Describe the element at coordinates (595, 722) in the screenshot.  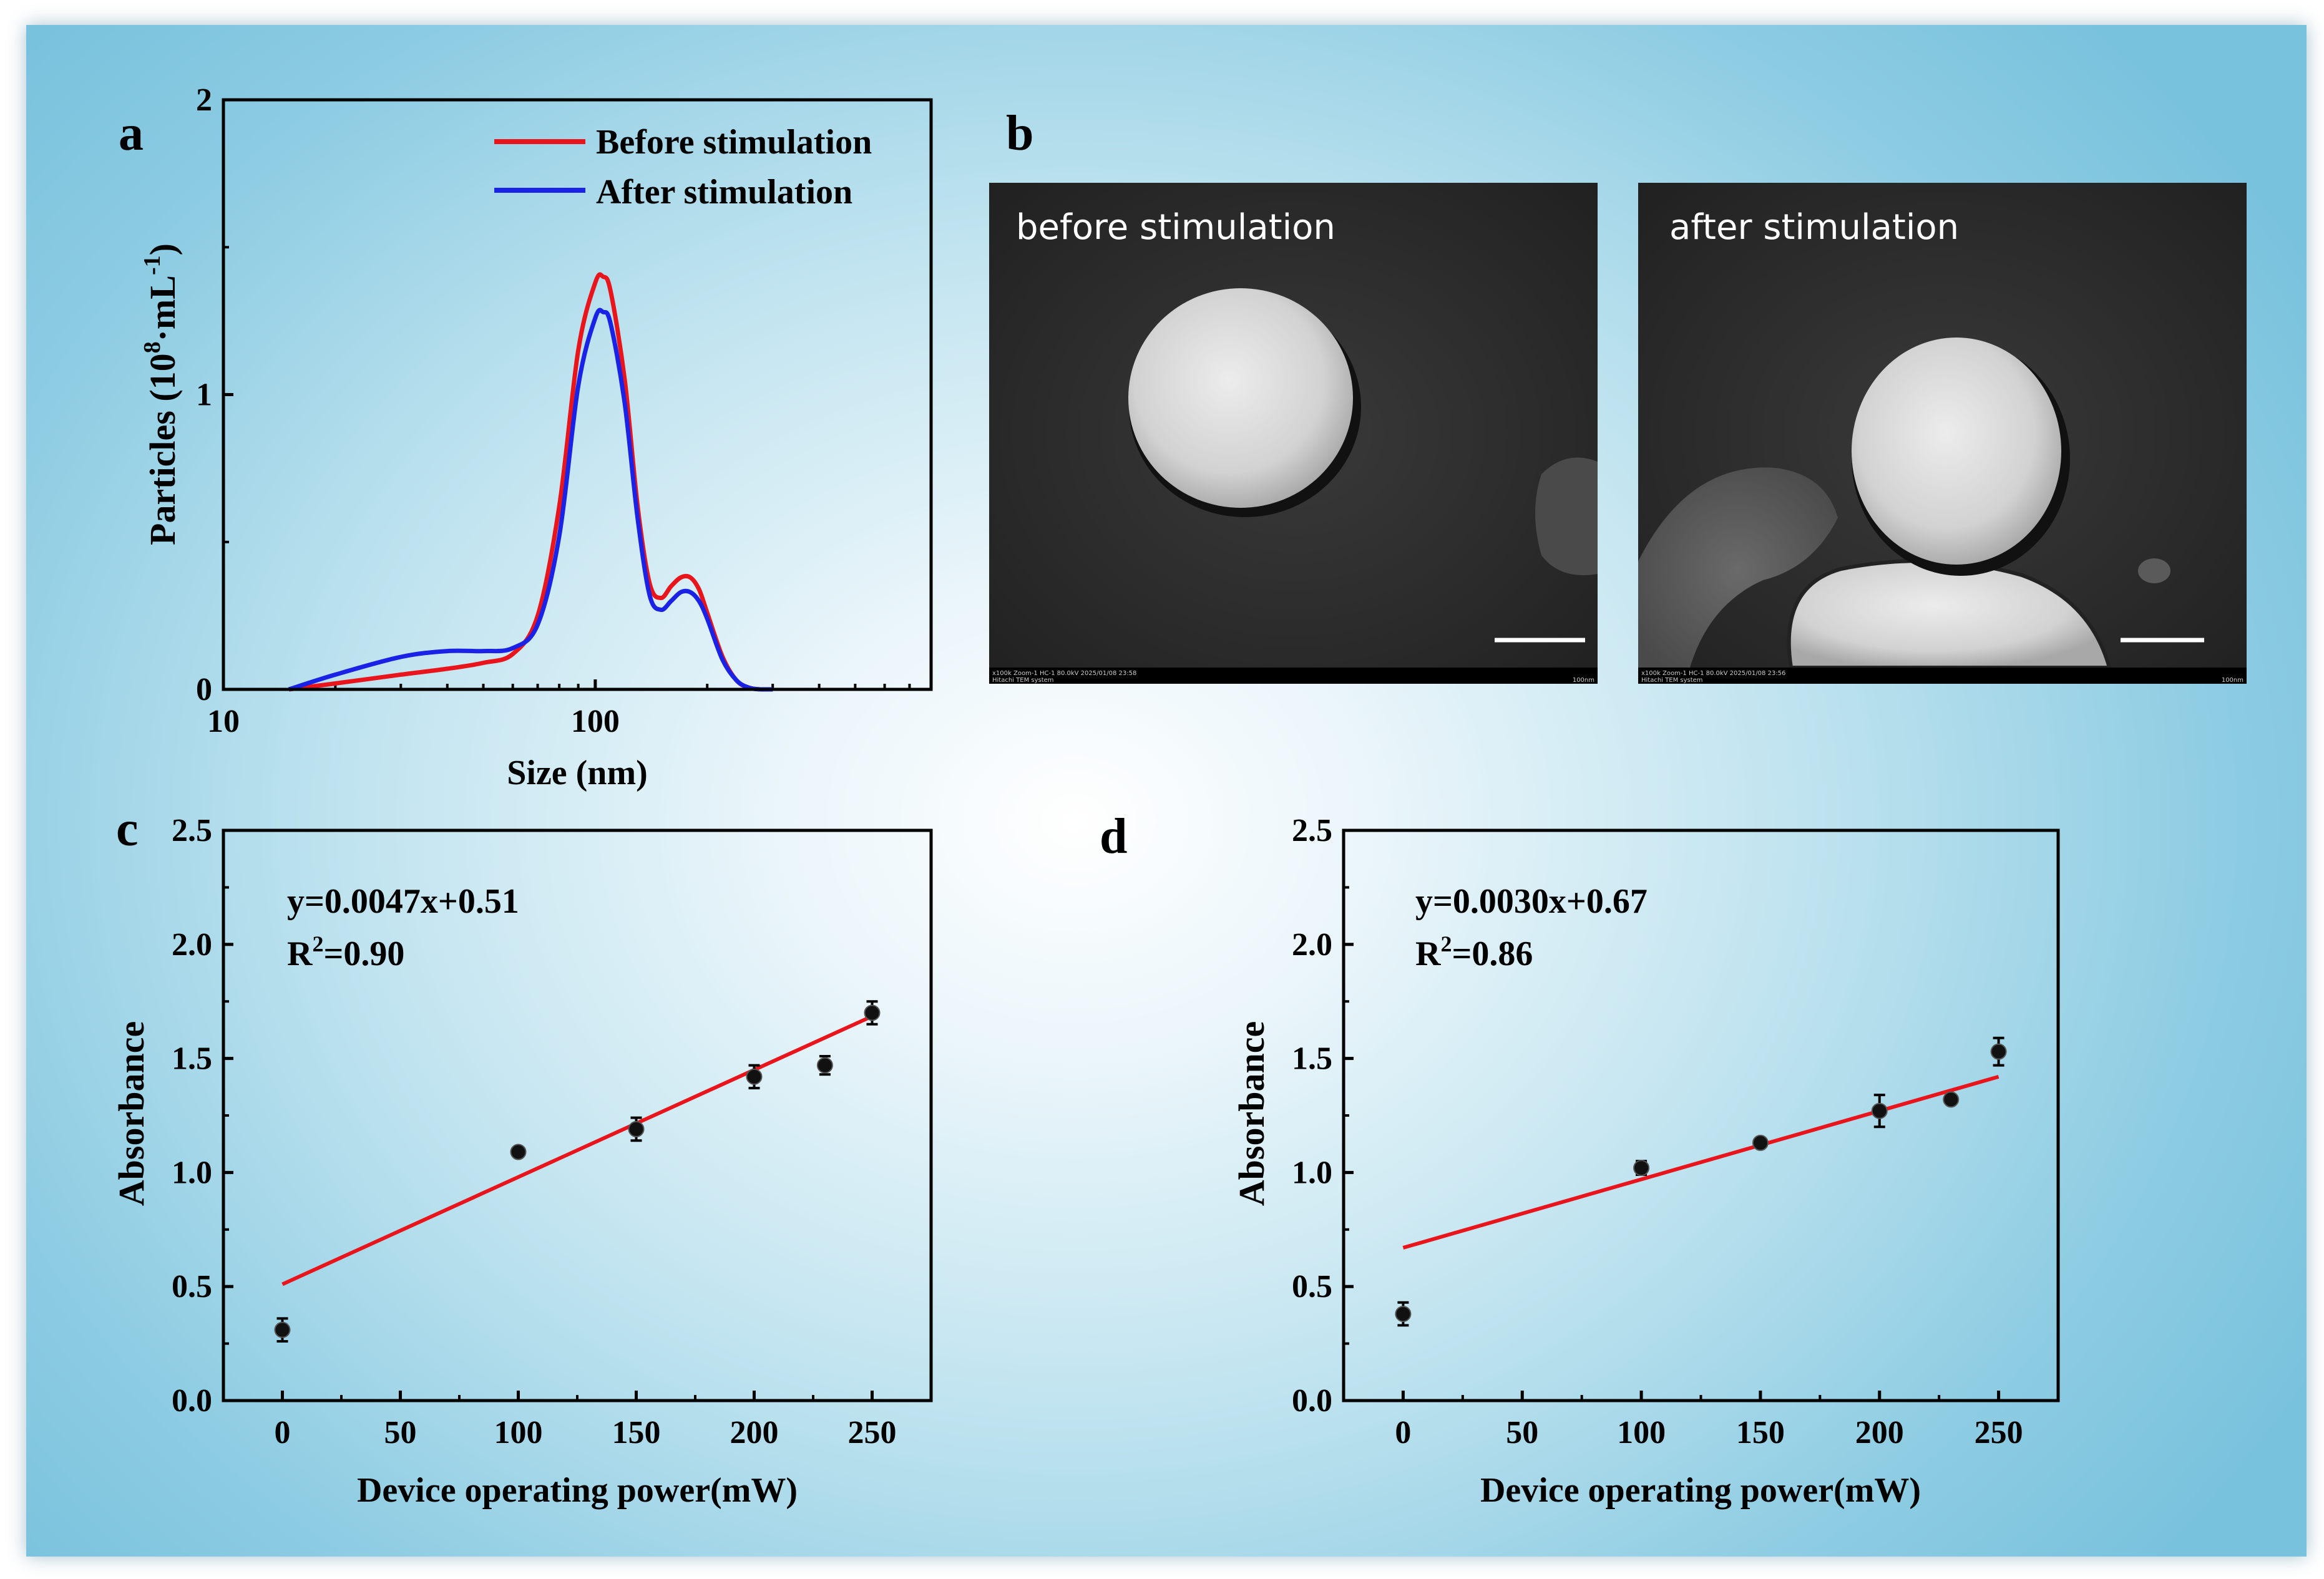
I see `a-xtick-label: 100` at that location.